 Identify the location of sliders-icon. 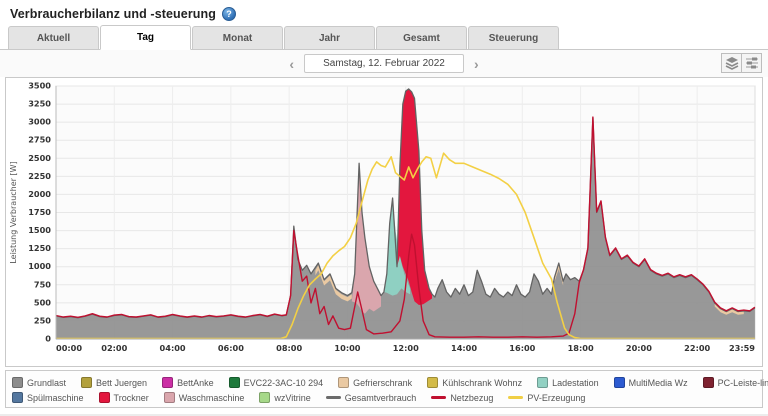
(751, 63).